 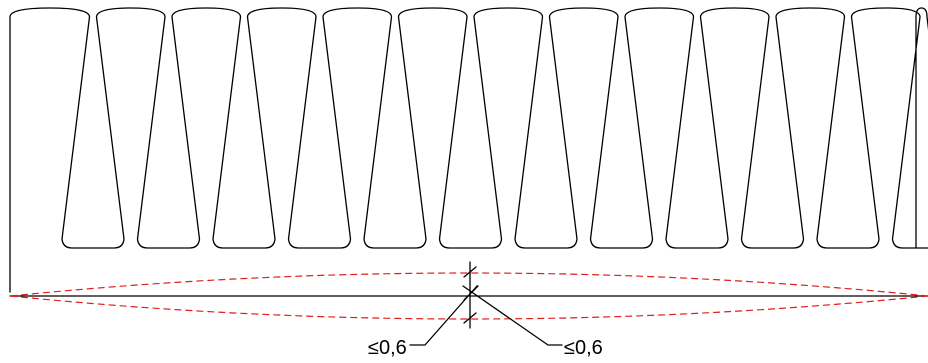 I want to click on tolerance-envelope-lower, so click(x=468, y=307).